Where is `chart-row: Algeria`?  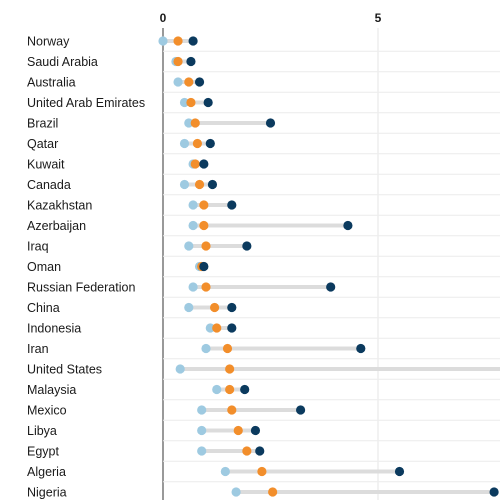
chart-row: Algeria is located at coordinates (216, 472).